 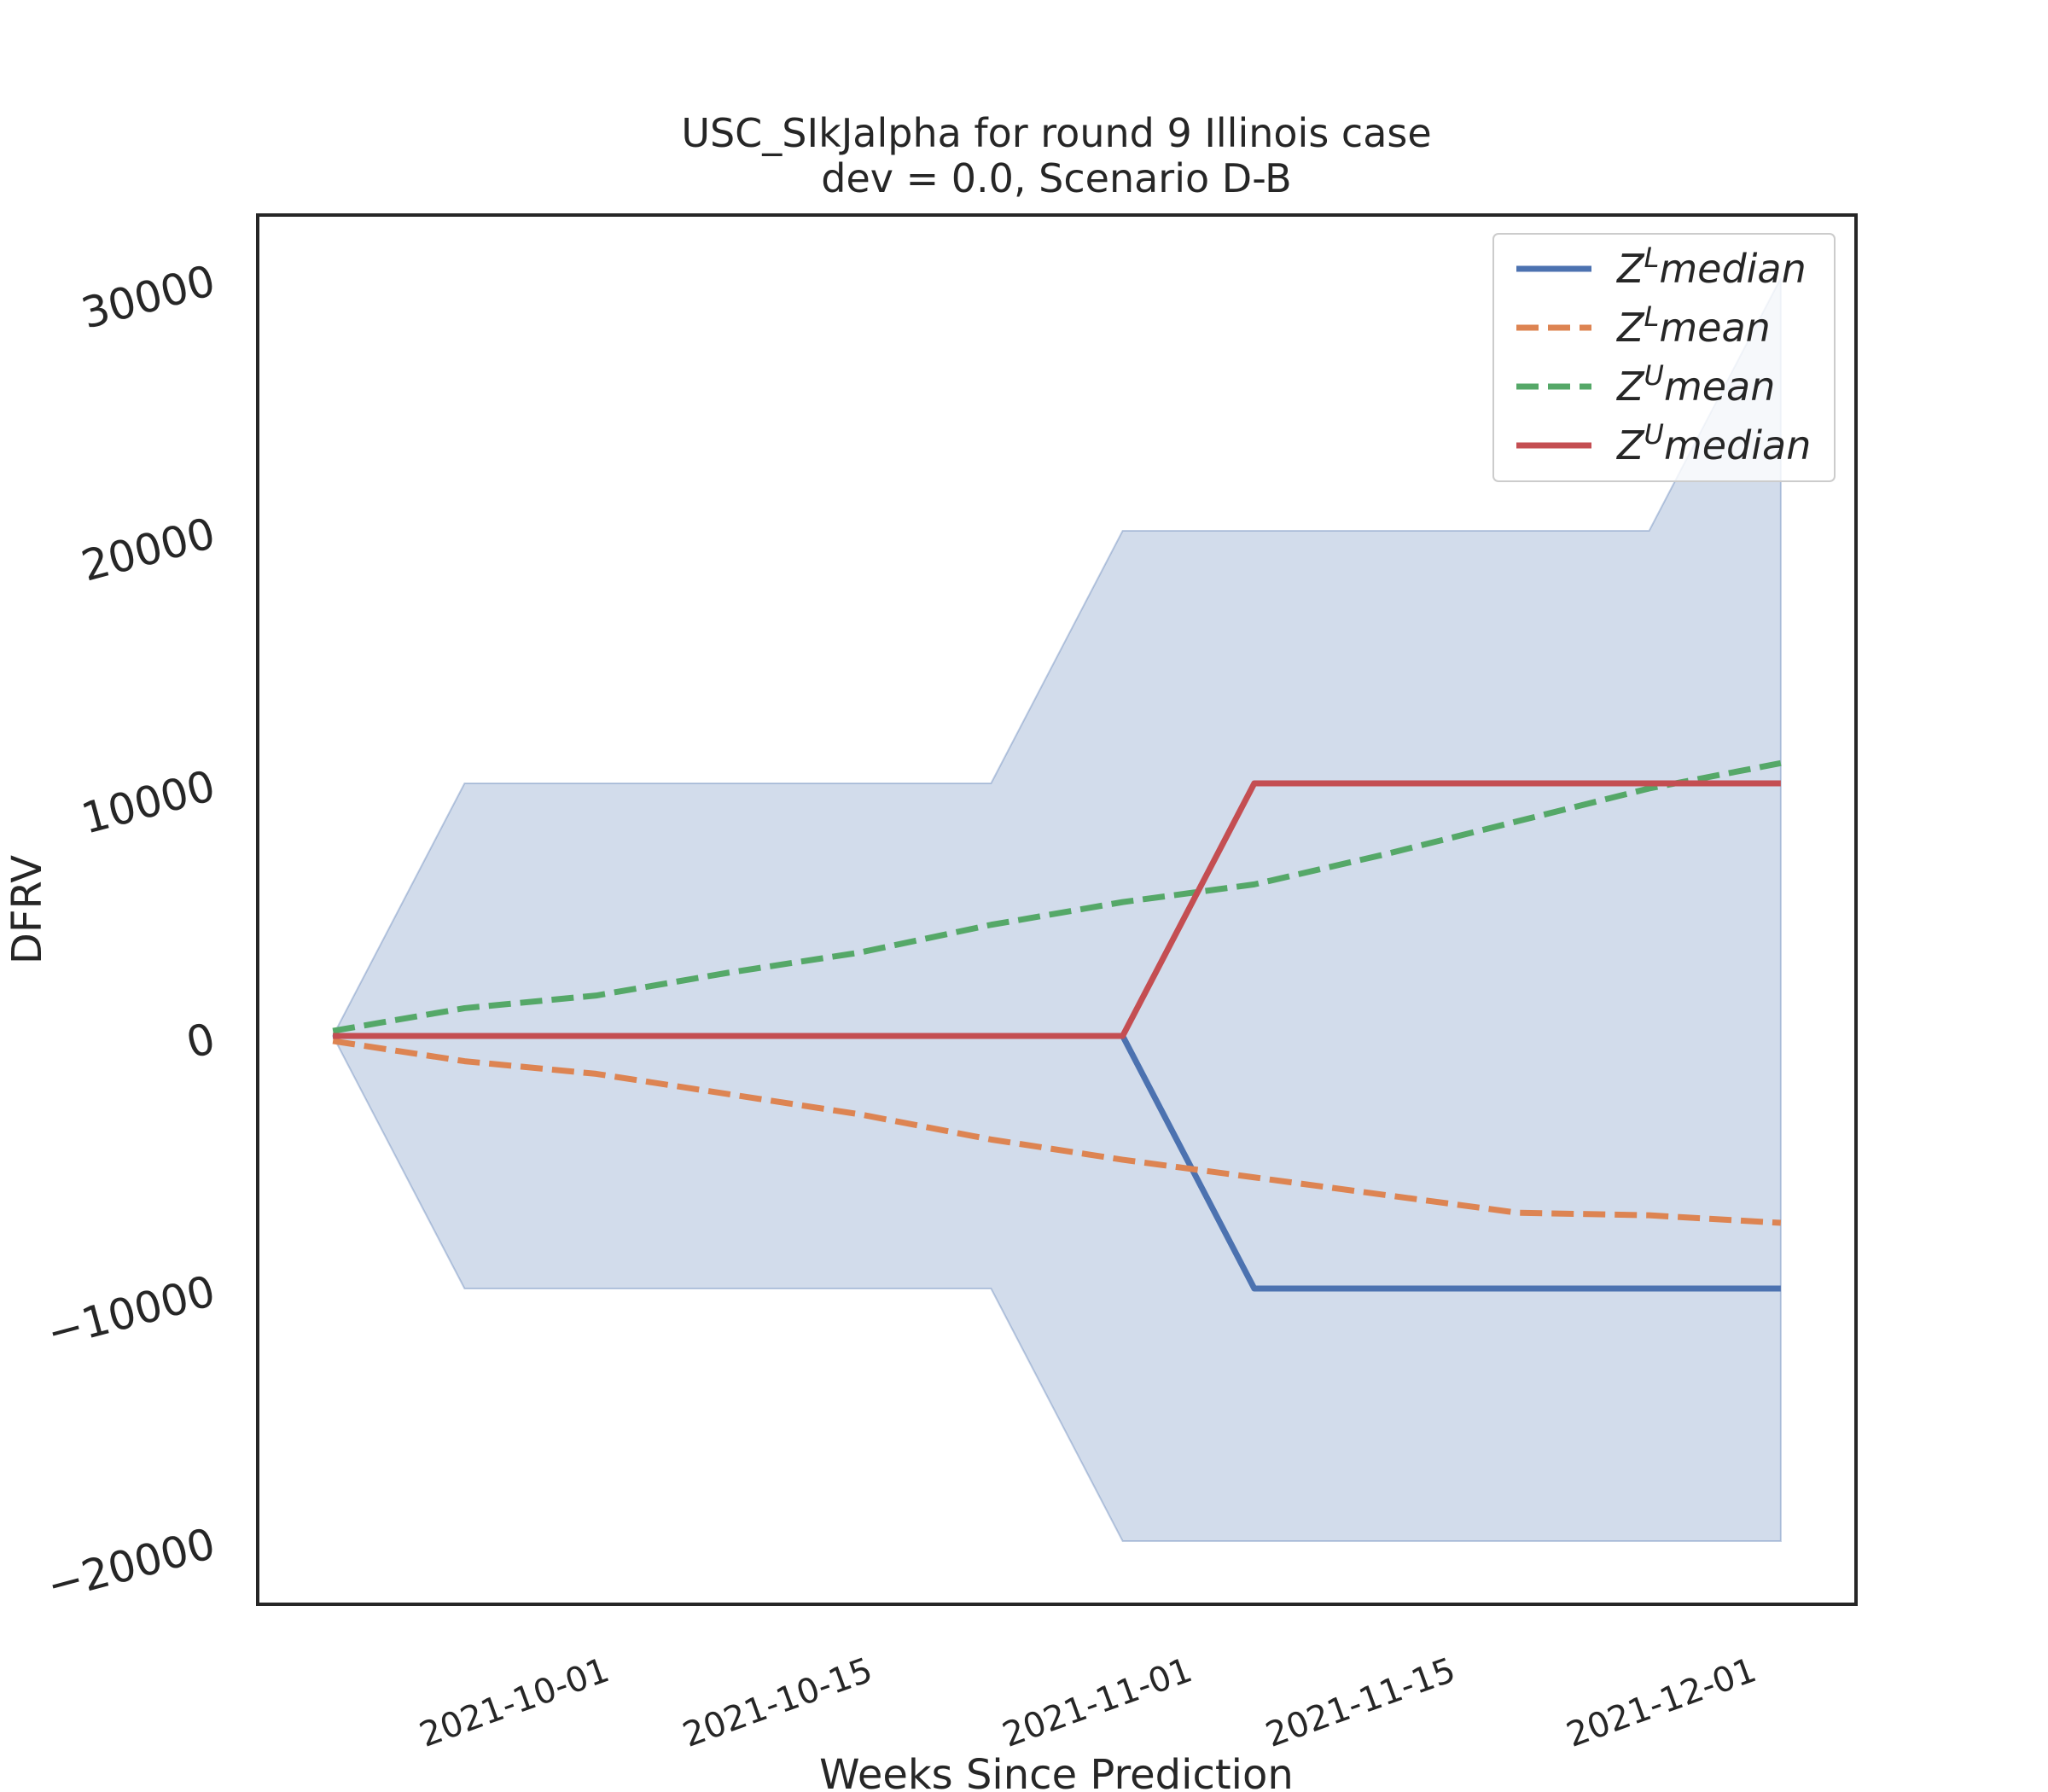 What do you see at coordinates (1056, 178) in the screenshot?
I see `chart-subtitle: dev = 0.0, Scenario D-B` at bounding box center [1056, 178].